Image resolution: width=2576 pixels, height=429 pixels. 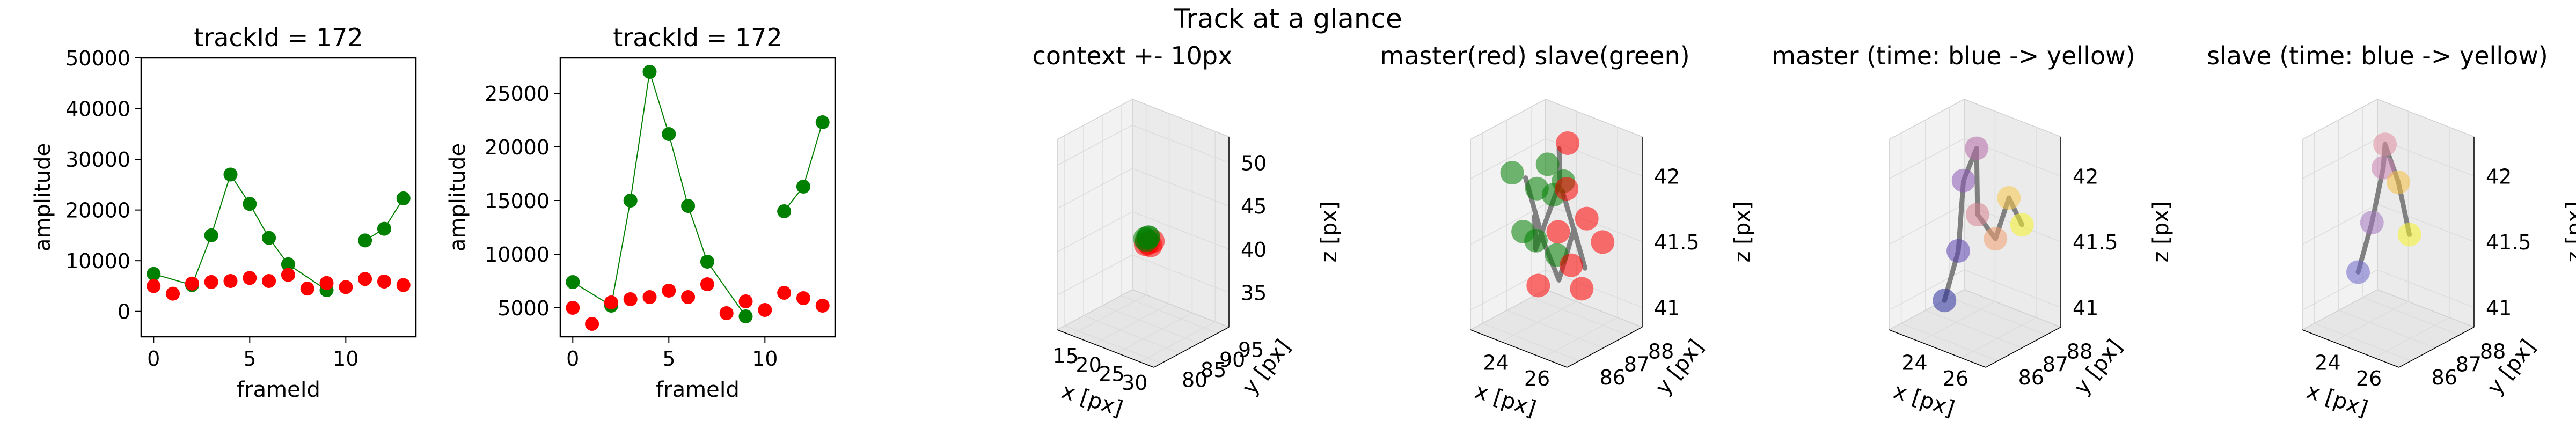 What do you see at coordinates (1534, 55) in the screenshot?
I see `chart-title: master(red) slave(green)` at bounding box center [1534, 55].